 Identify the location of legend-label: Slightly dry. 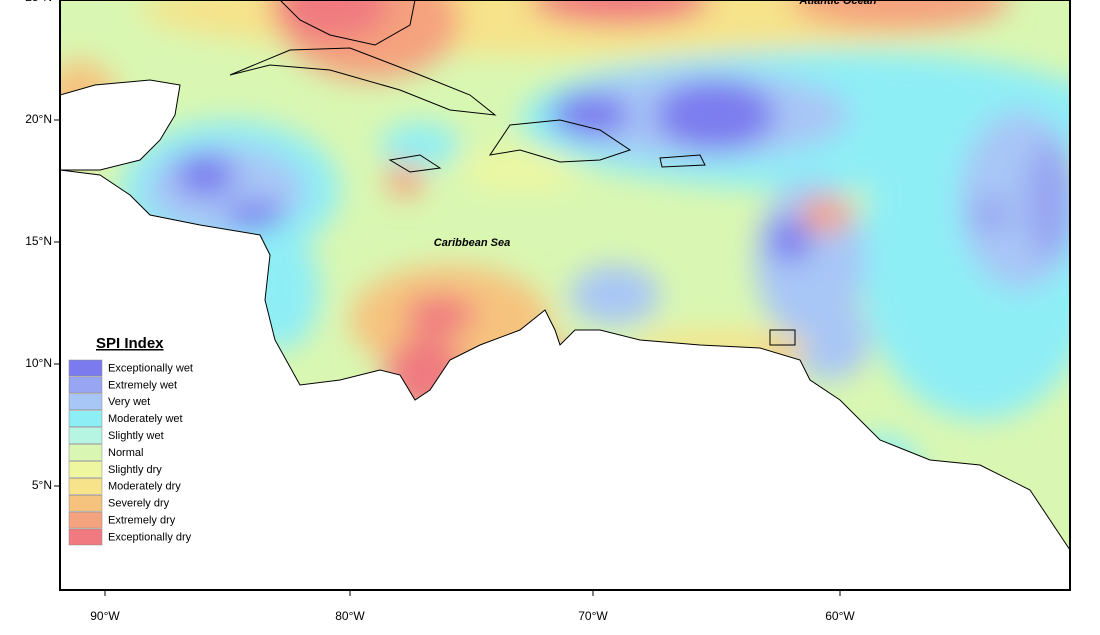
(135, 470).